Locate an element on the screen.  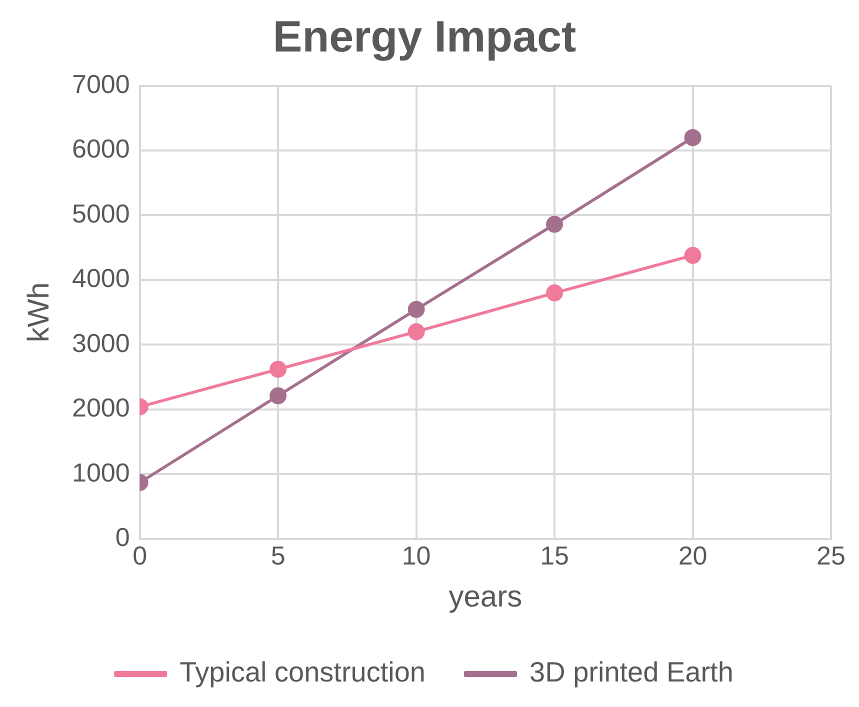
y-tick-label: 4000 is located at coordinates (101, 278).